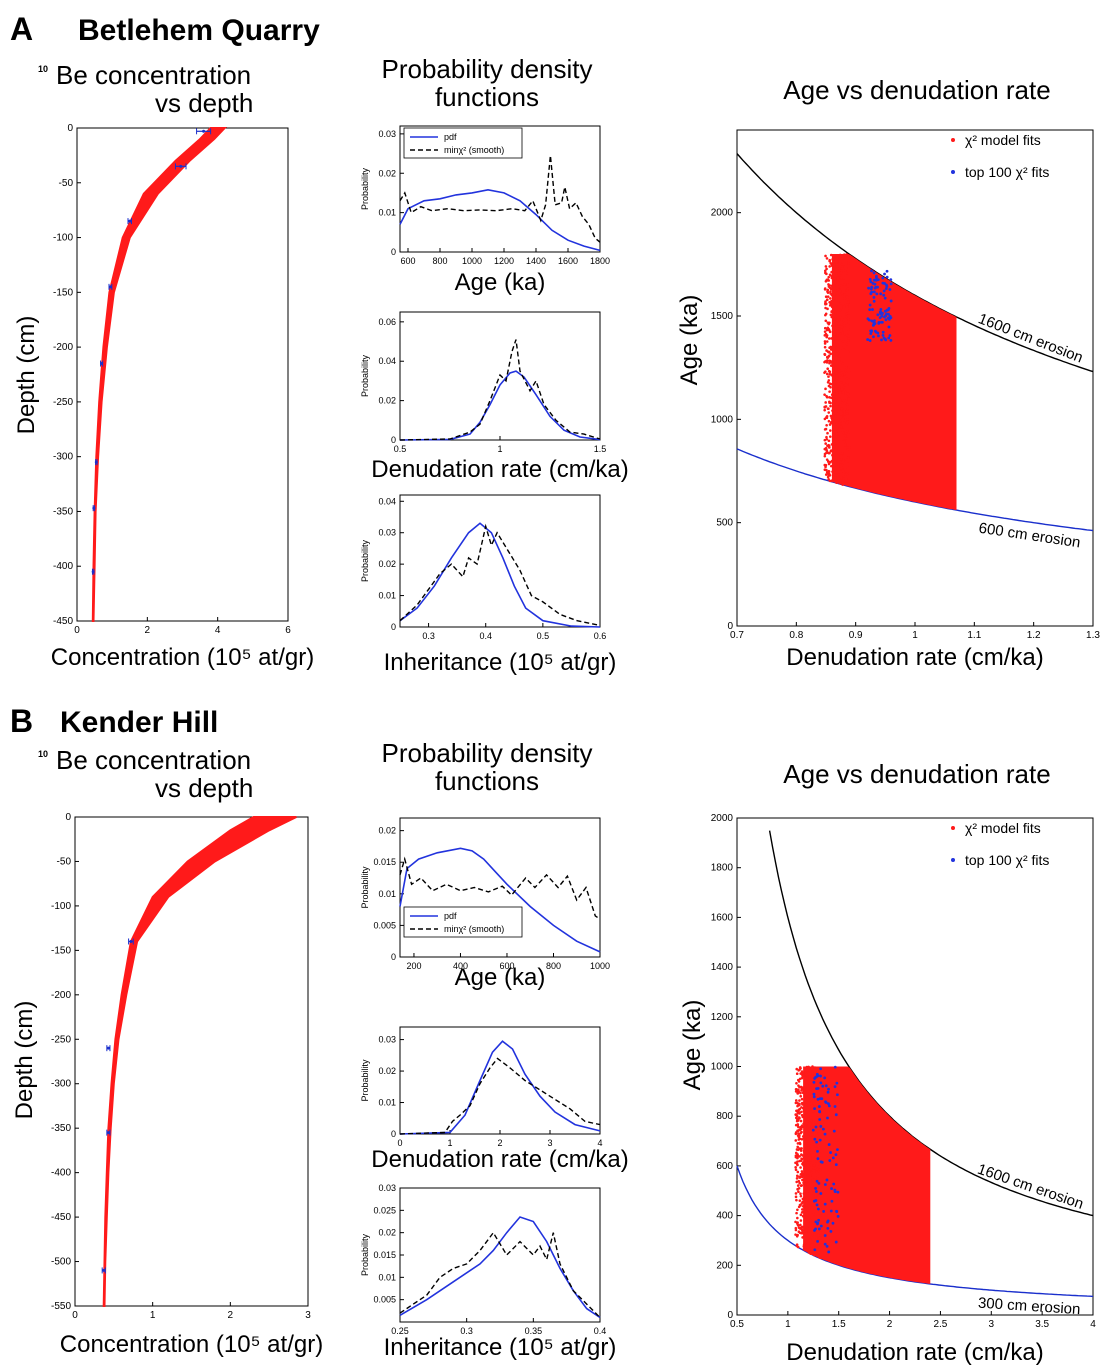 Image resolution: width=1108 pixels, height=1365 pixels. What do you see at coordinates (914, 657) in the screenshot?
I see `x-axis-label: Denudation rate (cm/ka)` at bounding box center [914, 657].